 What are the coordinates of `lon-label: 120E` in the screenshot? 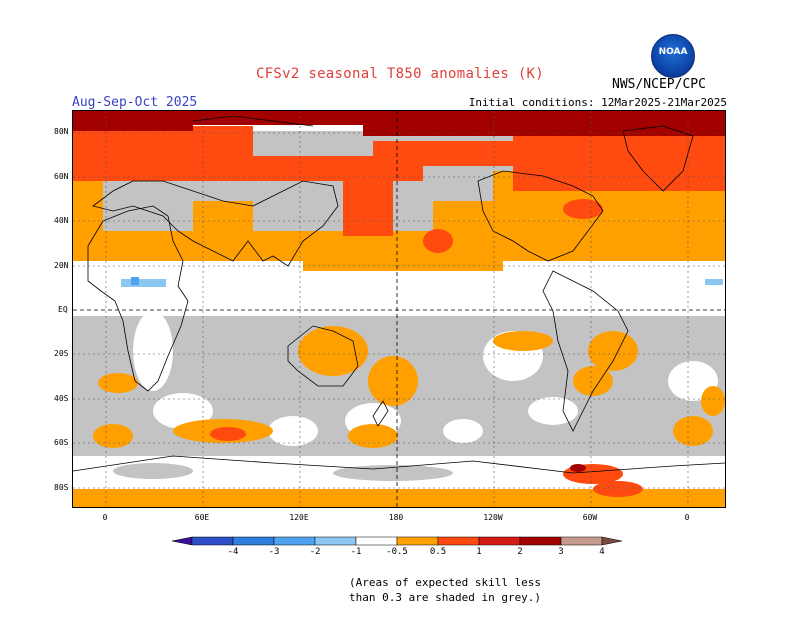 It's located at (299, 517).